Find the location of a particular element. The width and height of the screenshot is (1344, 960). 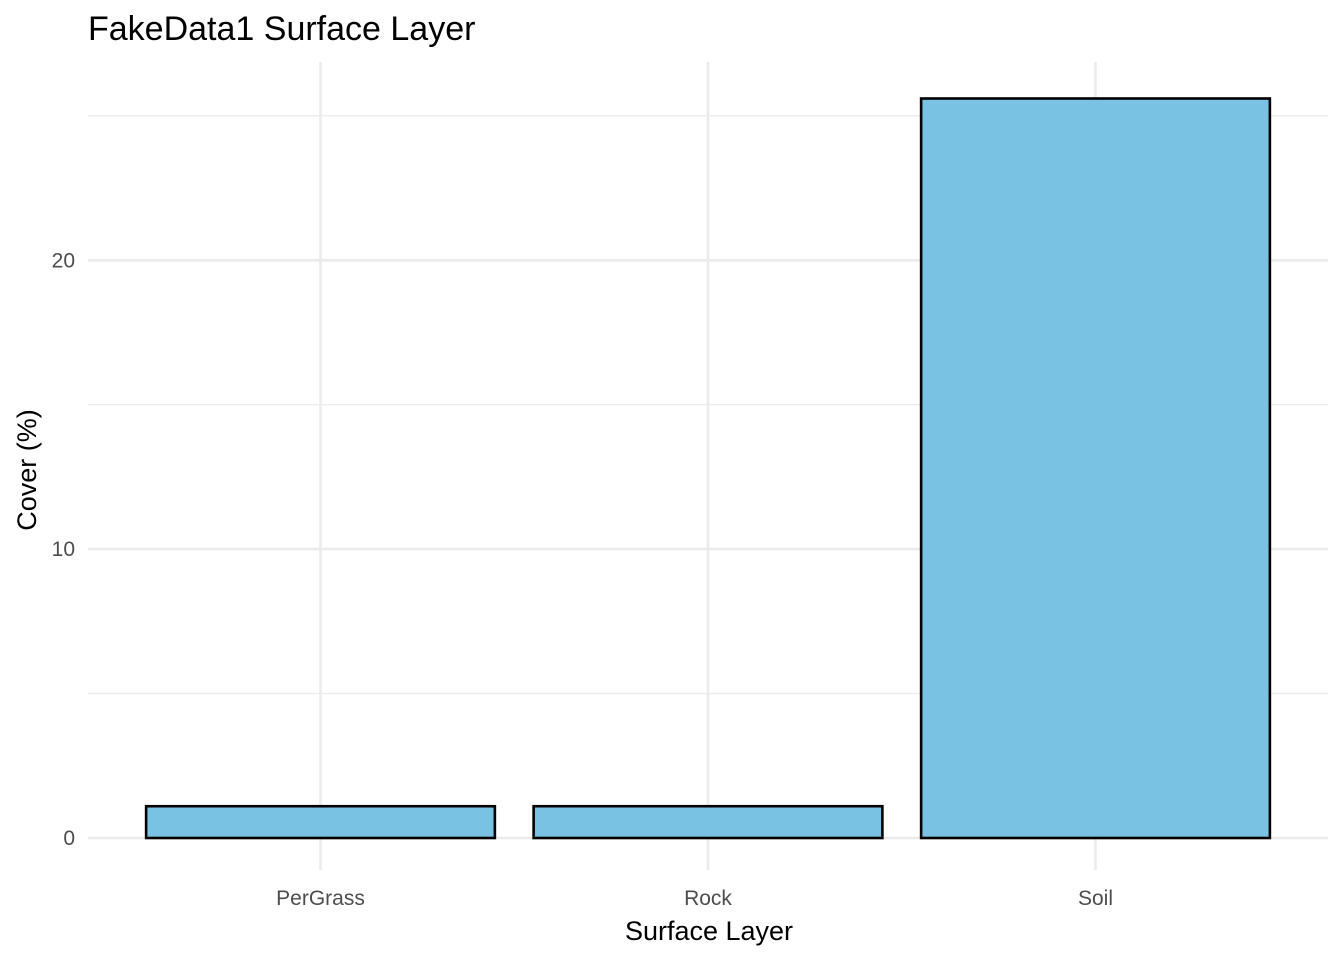

chart-title: FakeData1 Surface Layer is located at coordinates (281, 29).